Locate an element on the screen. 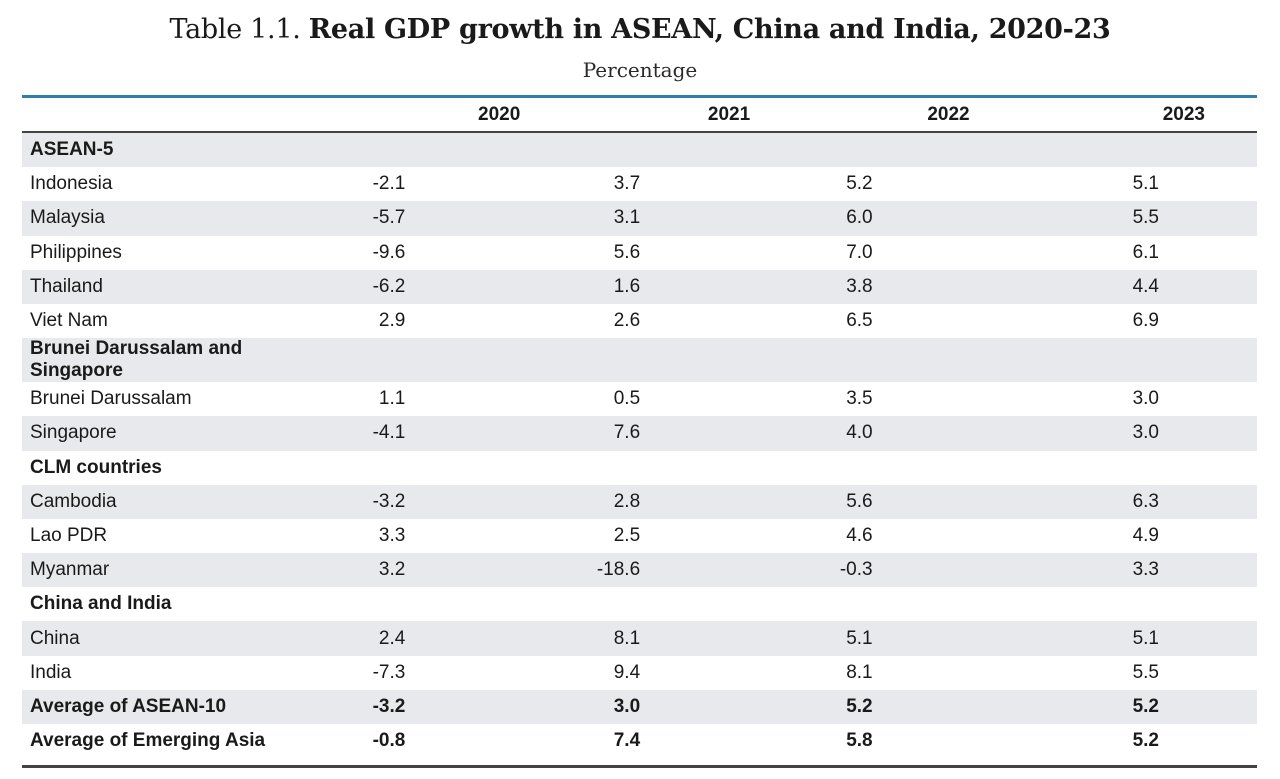  row-label: Average of ASEAN-10 is located at coordinates (150, 706).